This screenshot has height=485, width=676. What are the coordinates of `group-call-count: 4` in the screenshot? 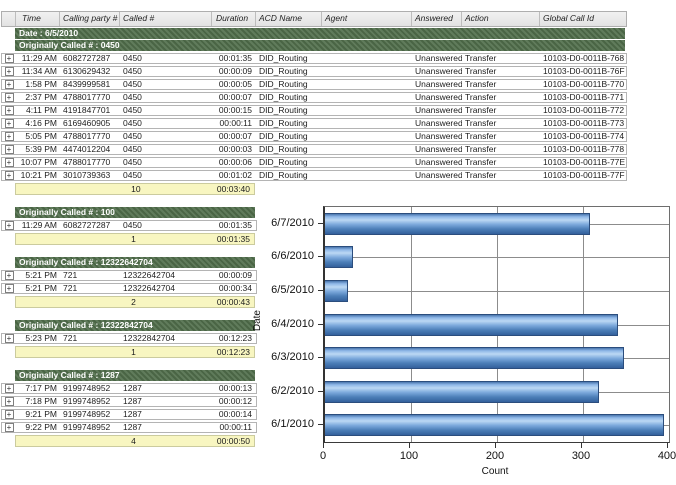 It's located at (133, 441).